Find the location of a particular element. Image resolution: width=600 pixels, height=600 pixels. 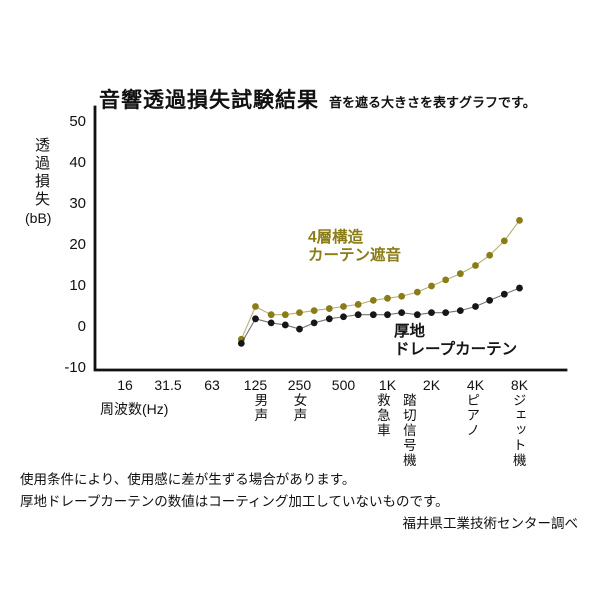

sound-annotation: 救急車 is located at coordinates (382, 415).